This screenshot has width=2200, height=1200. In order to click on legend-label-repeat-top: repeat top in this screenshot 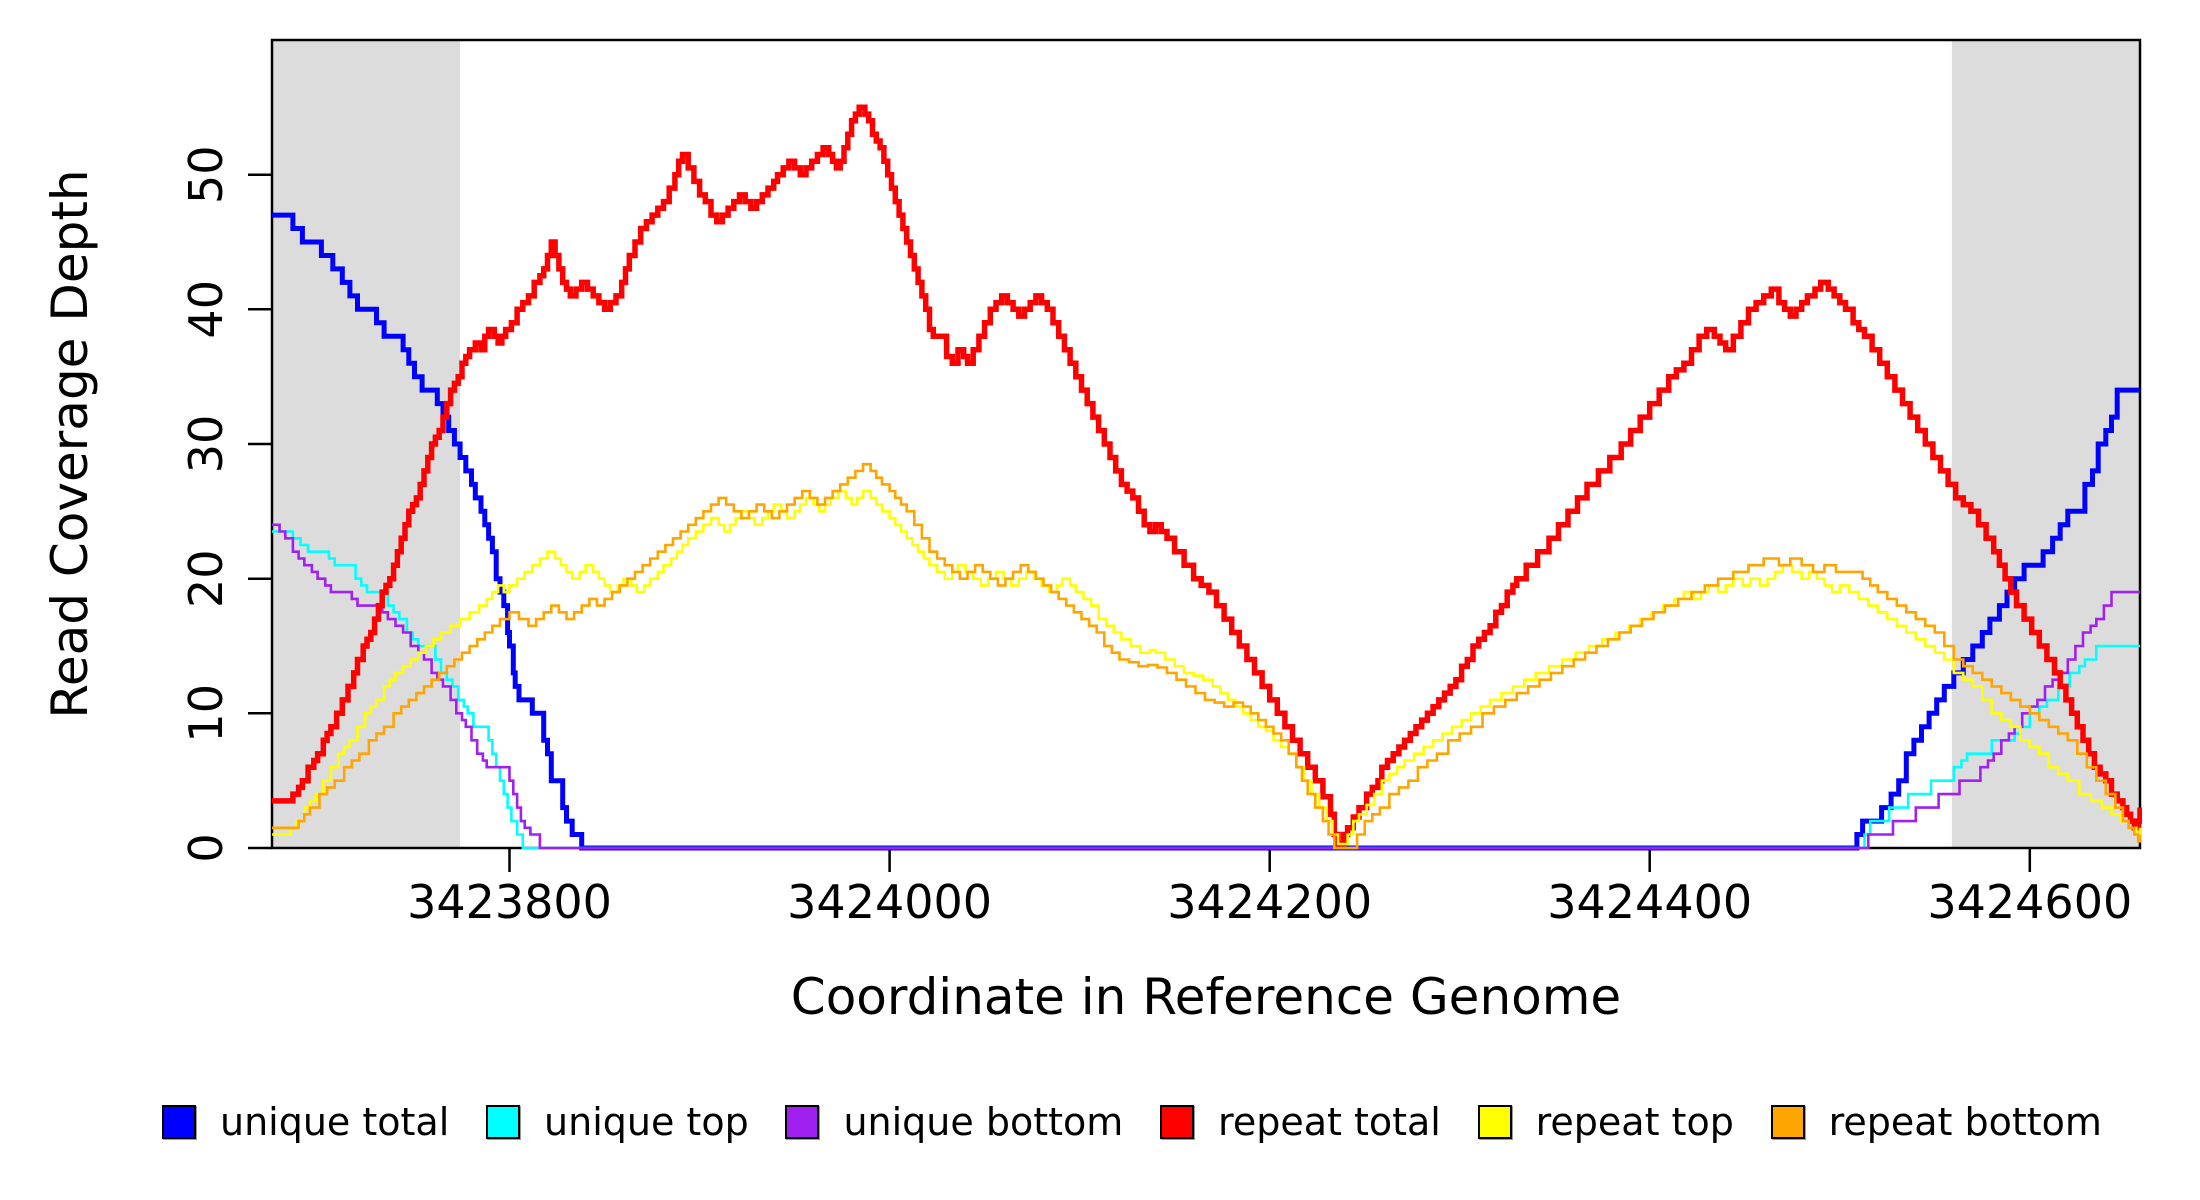, I will do `click(1634, 1122)`.